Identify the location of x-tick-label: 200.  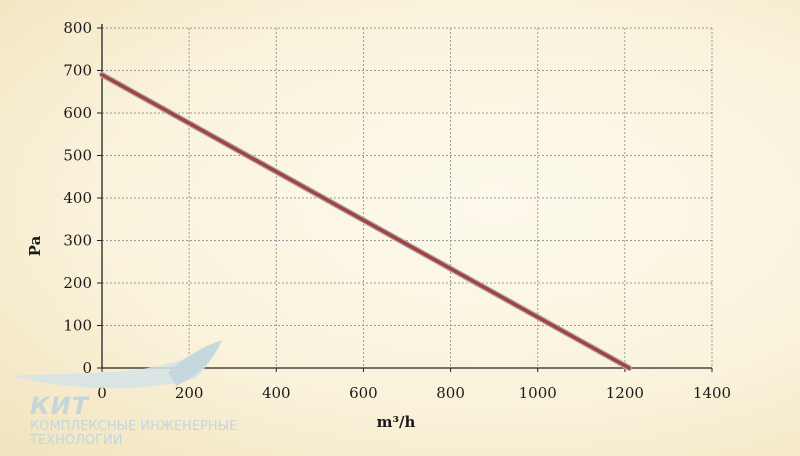
(189, 393).